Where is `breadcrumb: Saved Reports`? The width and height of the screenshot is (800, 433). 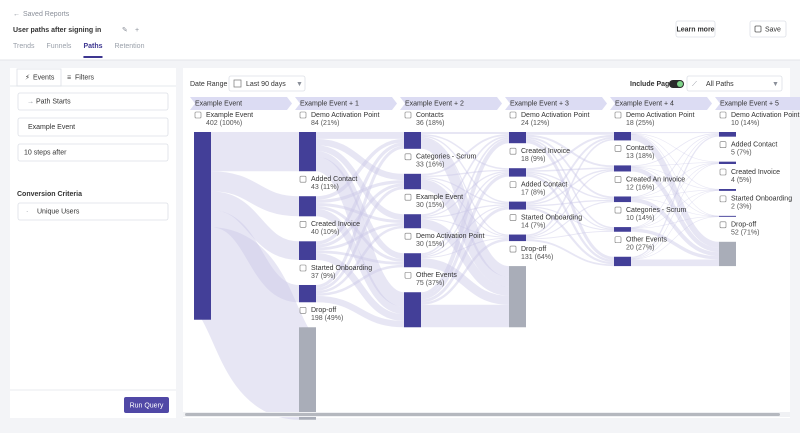
breadcrumb: Saved Reports is located at coordinates (46, 14).